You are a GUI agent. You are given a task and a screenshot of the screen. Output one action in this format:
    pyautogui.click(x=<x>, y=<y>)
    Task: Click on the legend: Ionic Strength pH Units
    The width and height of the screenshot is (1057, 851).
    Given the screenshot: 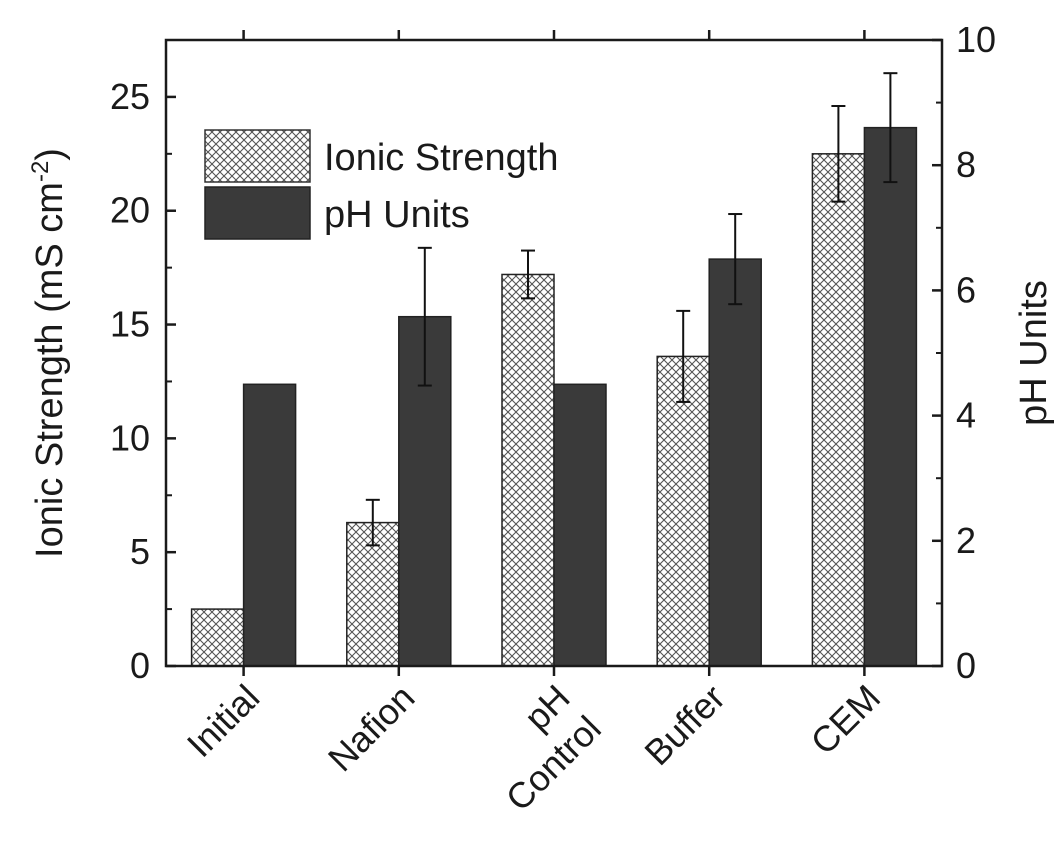 What is the action you would take?
    pyautogui.click(x=381, y=184)
    